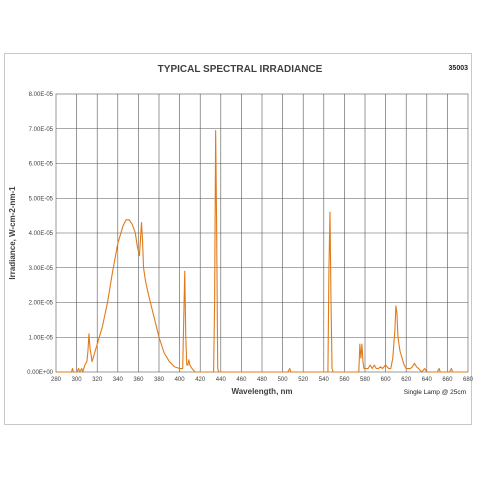 The width and height of the screenshot is (480, 480). I want to click on x-tick-label: 280, so click(56, 380).